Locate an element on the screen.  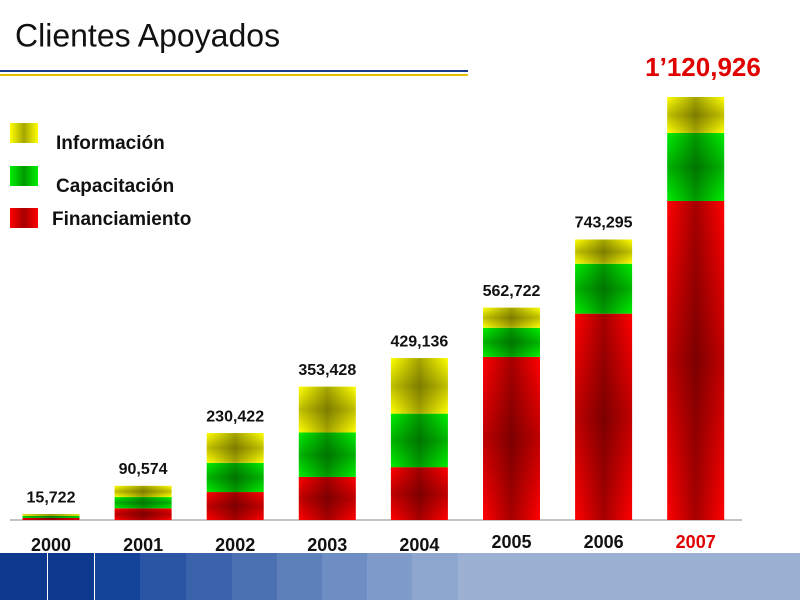
total-label: 90,574 is located at coordinates (143, 469).